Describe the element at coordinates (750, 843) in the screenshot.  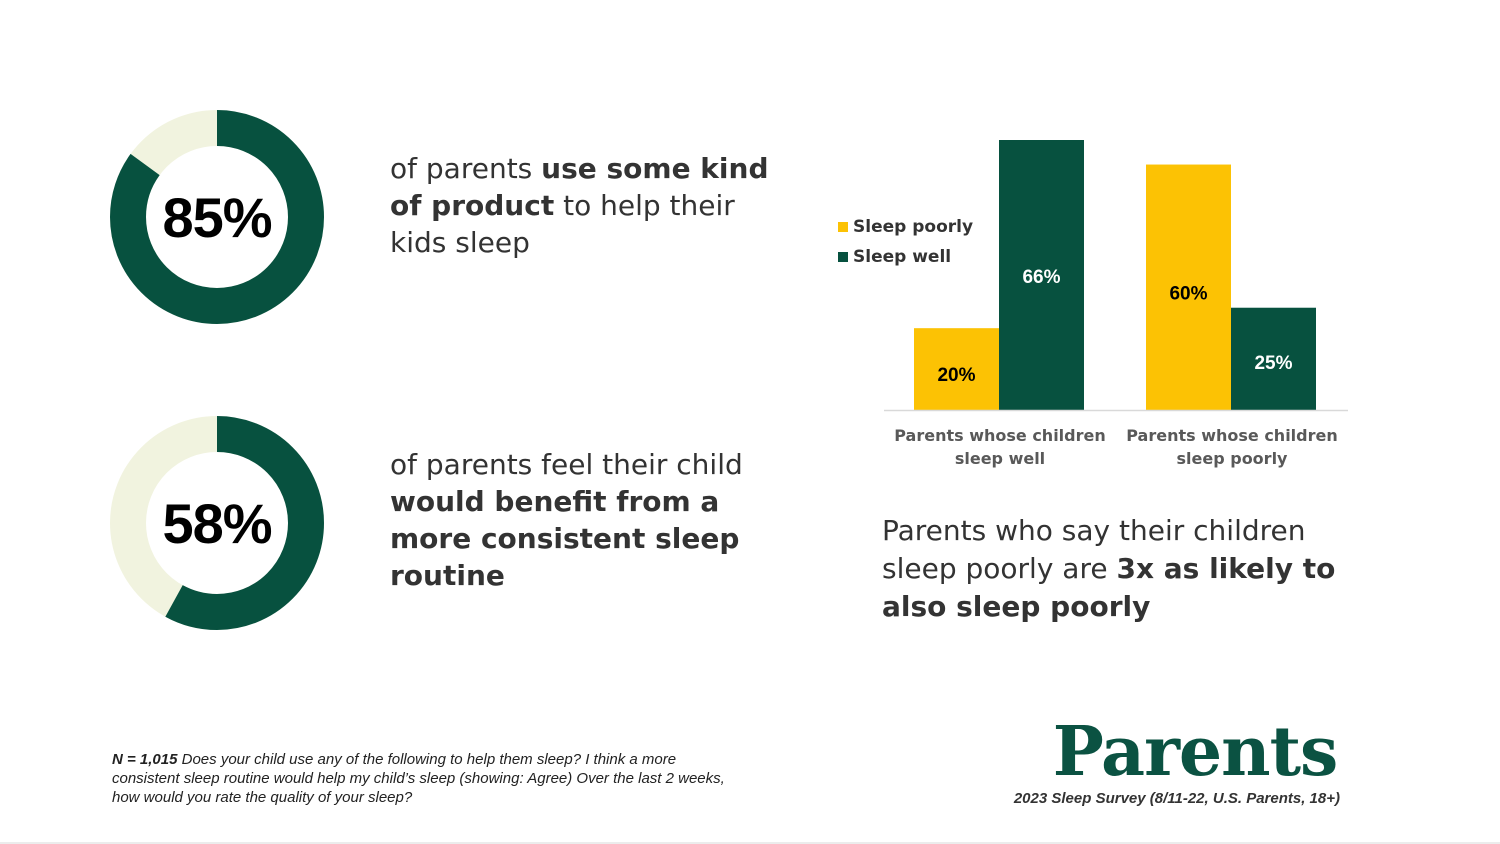
I see `bottom-divider` at that location.